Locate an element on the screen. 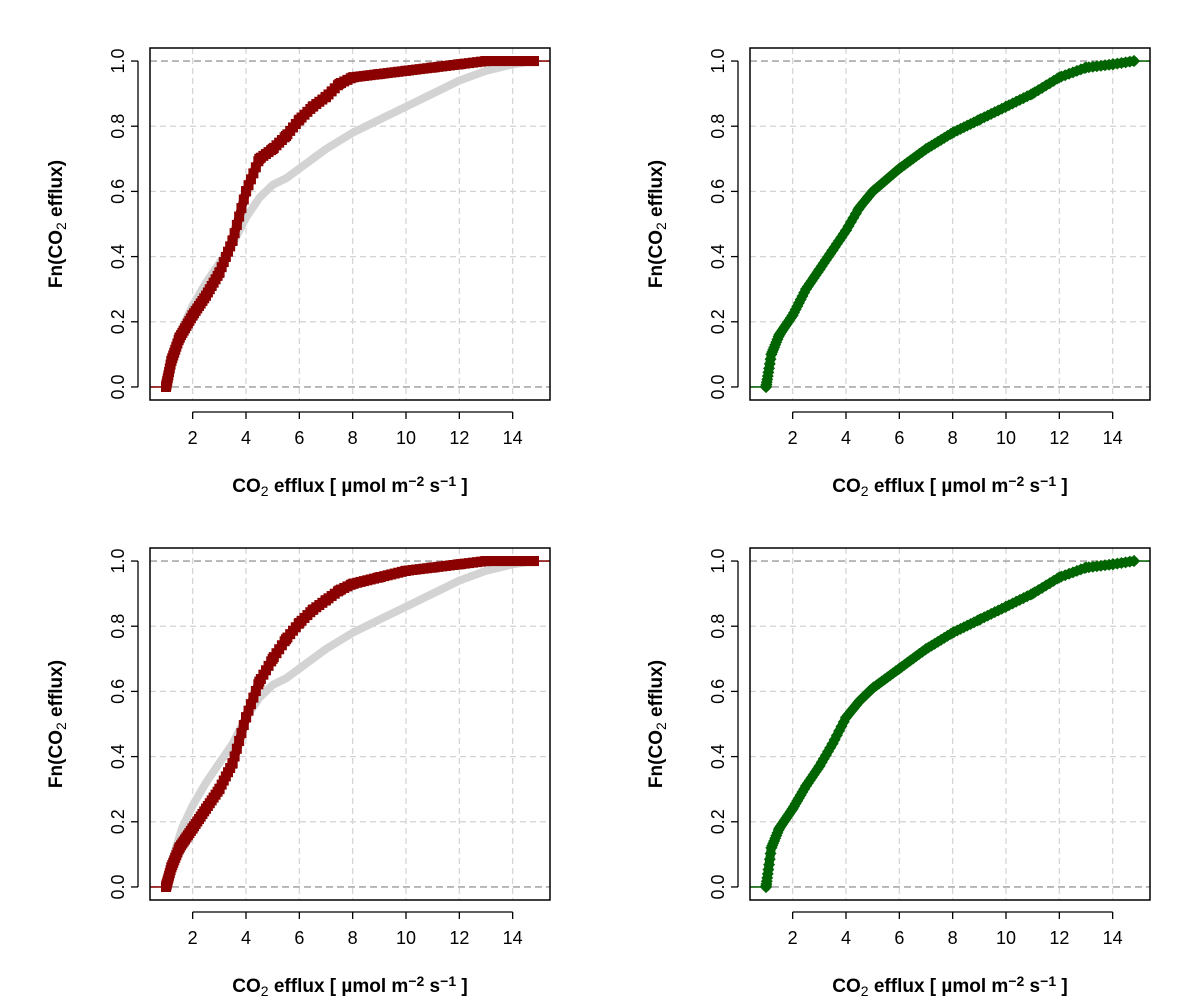 The image size is (1200, 1000). x-tick-label: 2 is located at coordinates (193, 938).